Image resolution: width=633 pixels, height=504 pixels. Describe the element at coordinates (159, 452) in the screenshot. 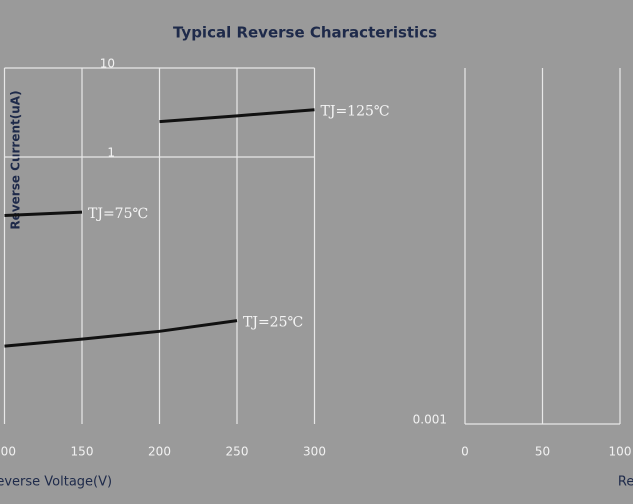

I see `x-tick-label: 200` at that location.